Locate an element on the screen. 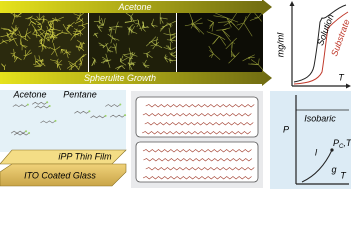 The width and height of the screenshot is (351, 240). solution-label: Solution is located at coordinates (325, 30).